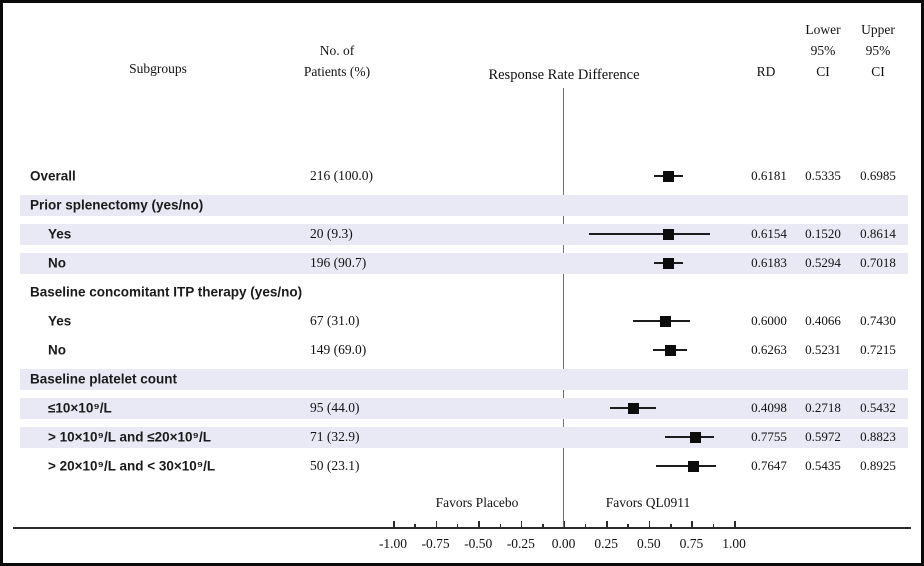  Describe the element at coordinates (648, 543) in the screenshot. I see `axis-tick-label: 0.50` at that location.